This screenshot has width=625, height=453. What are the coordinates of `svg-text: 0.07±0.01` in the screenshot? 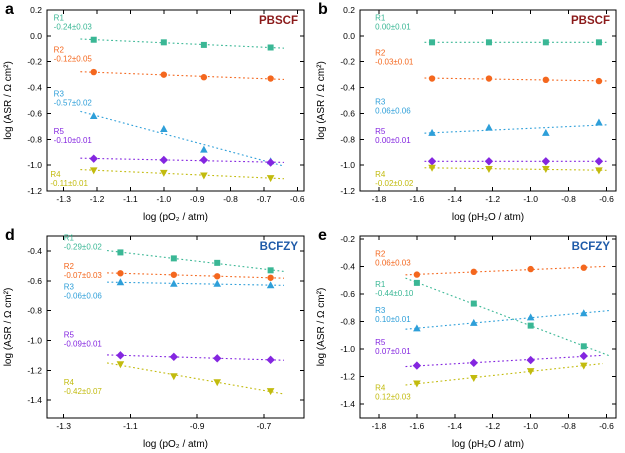 It's located at (393, 351).